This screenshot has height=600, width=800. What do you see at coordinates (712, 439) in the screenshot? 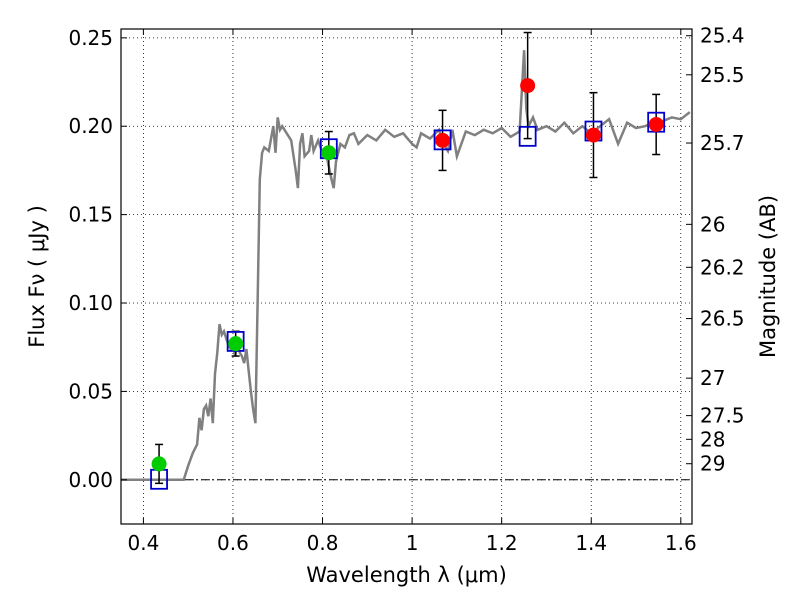
I see `magnitude-tick-label: 28` at bounding box center [712, 439].